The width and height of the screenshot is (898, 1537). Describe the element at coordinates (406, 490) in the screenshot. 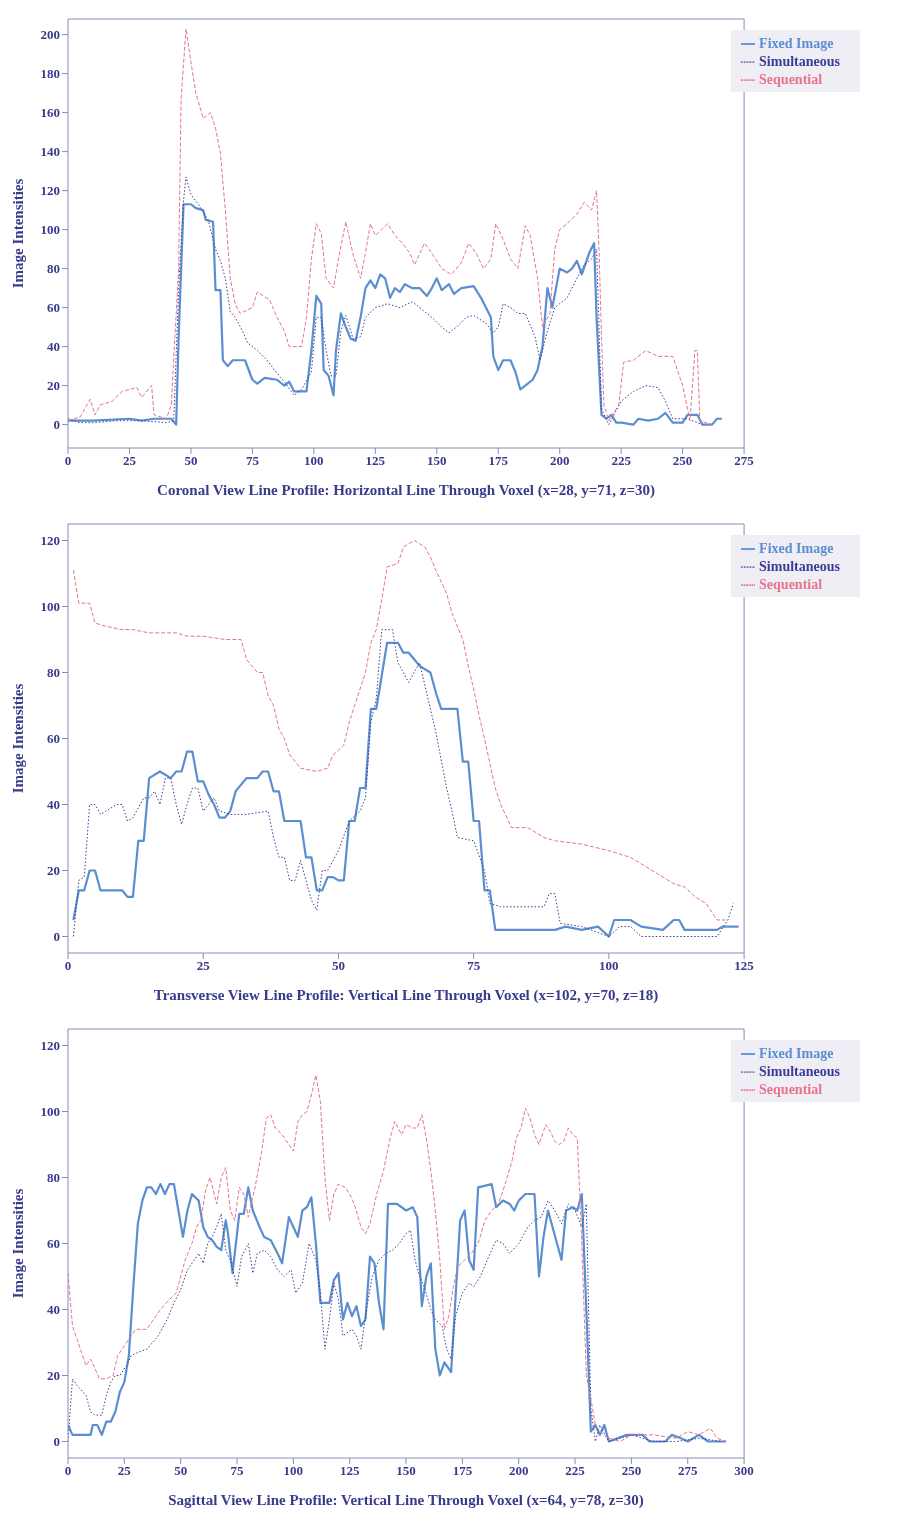

I see `x-axis-title: Coronal View Line Profile: Horizontal Line Through Voxel (x=28, y=71, z=30)` at that location.